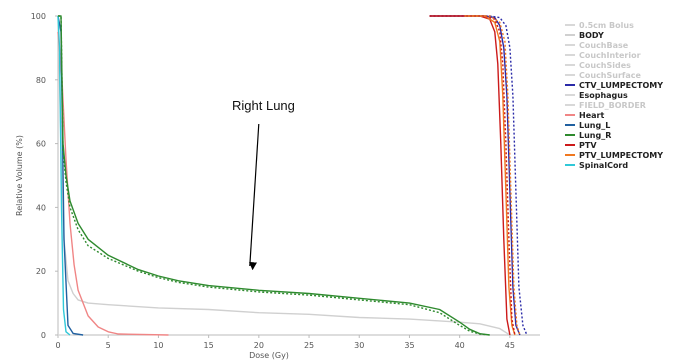 Image resolution: width=677 pixels, height=361 pixels. I want to click on series-line-ptv-lumpectomy-dotted, so click(492, 175).